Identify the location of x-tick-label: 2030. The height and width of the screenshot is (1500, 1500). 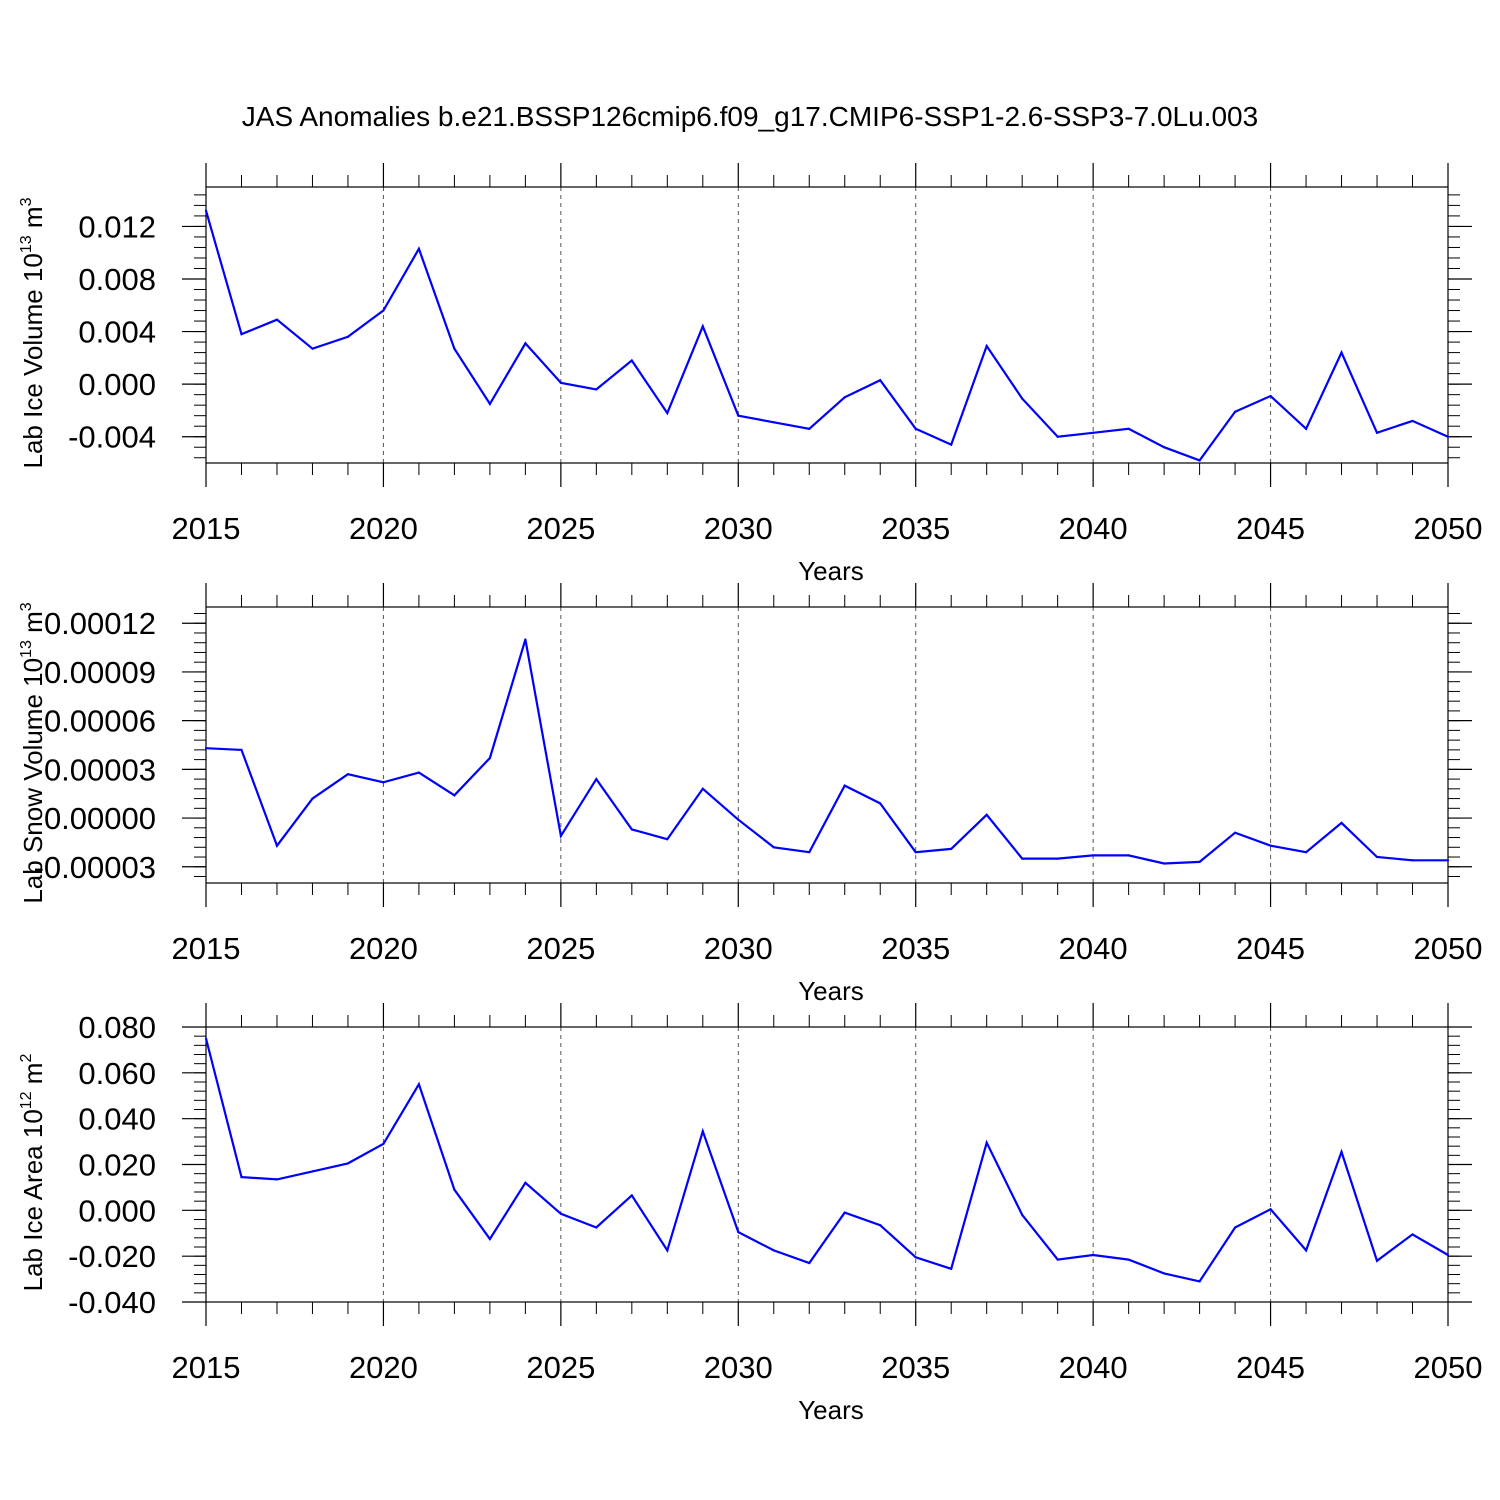
(738, 1367).